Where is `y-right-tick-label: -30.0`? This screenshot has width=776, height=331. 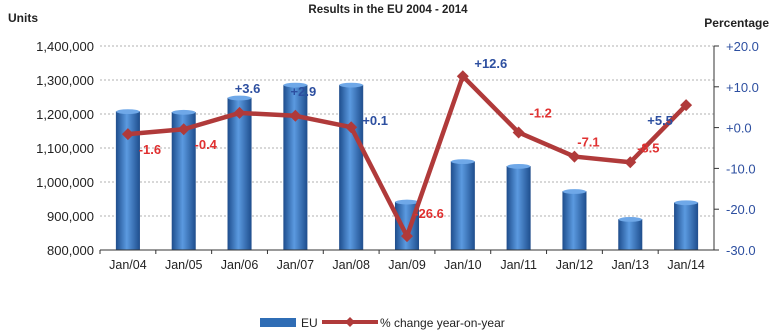 y-right-tick-label: -30.0 is located at coordinates (741, 250).